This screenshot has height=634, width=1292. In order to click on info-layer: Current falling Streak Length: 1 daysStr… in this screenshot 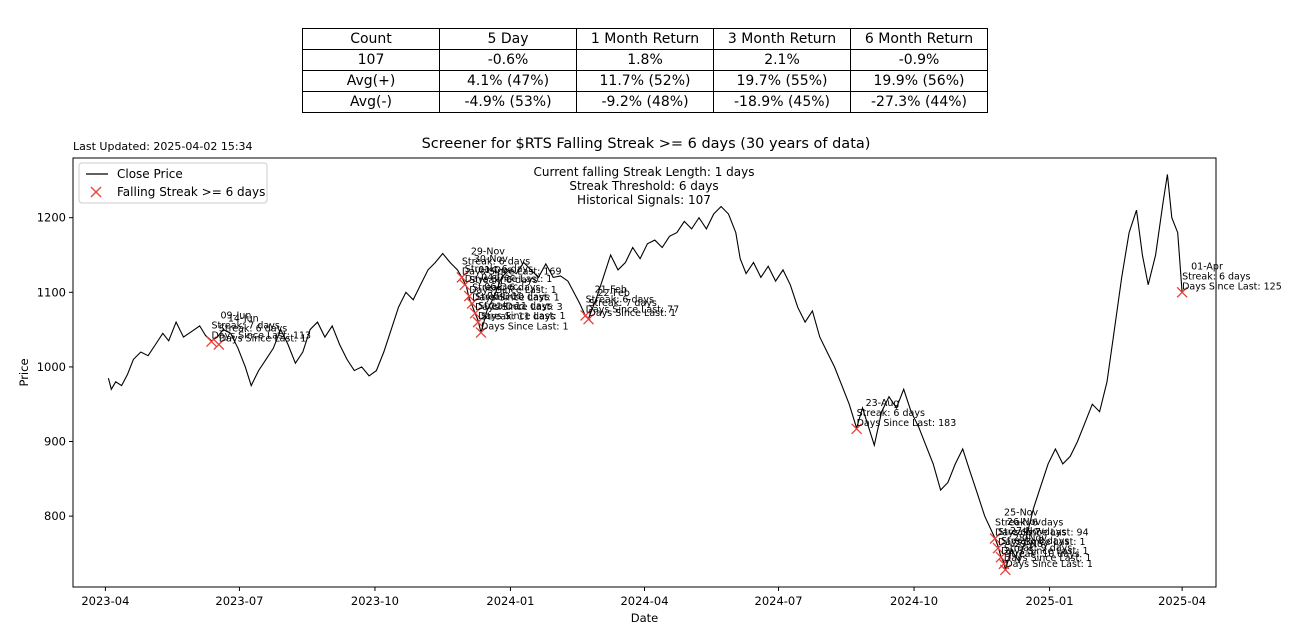, I will do `click(643, 186)`.